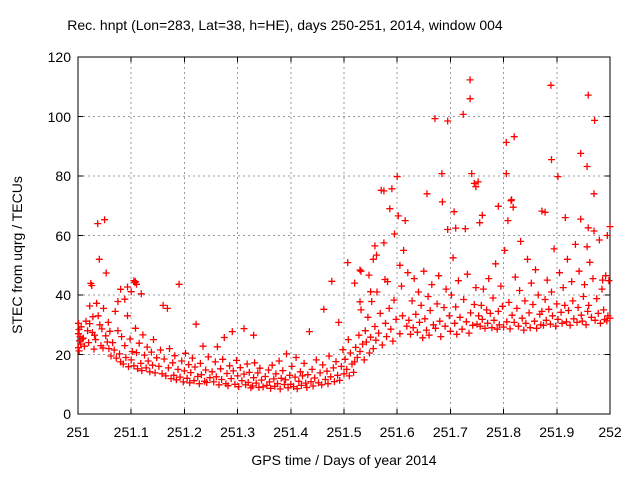 The image size is (640, 480). I want to click on y-axis-label-text: STEC from uqrg / TECUs, so click(17, 255).